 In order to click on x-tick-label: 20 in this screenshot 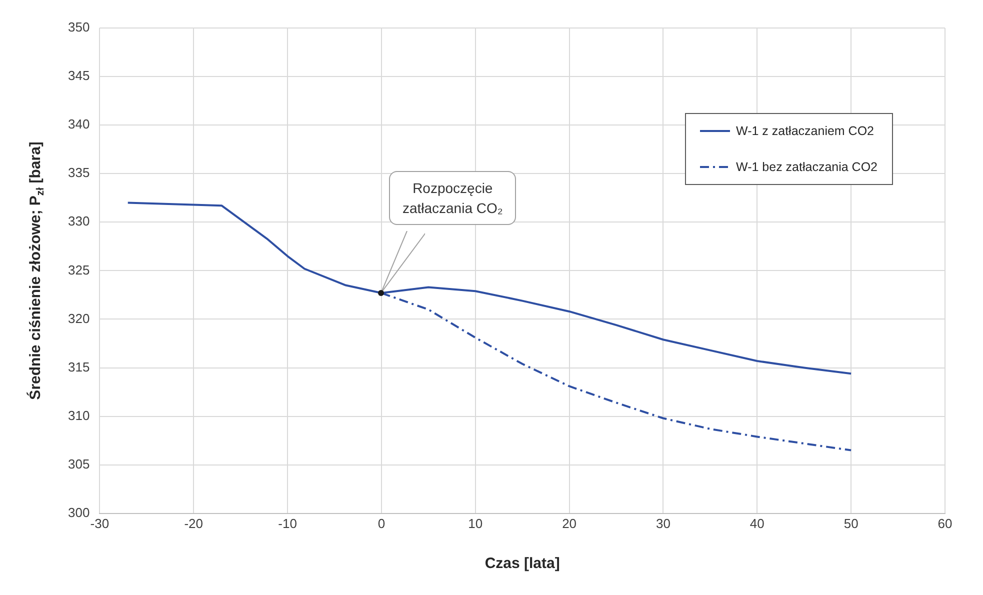, I will do `click(569, 523)`.